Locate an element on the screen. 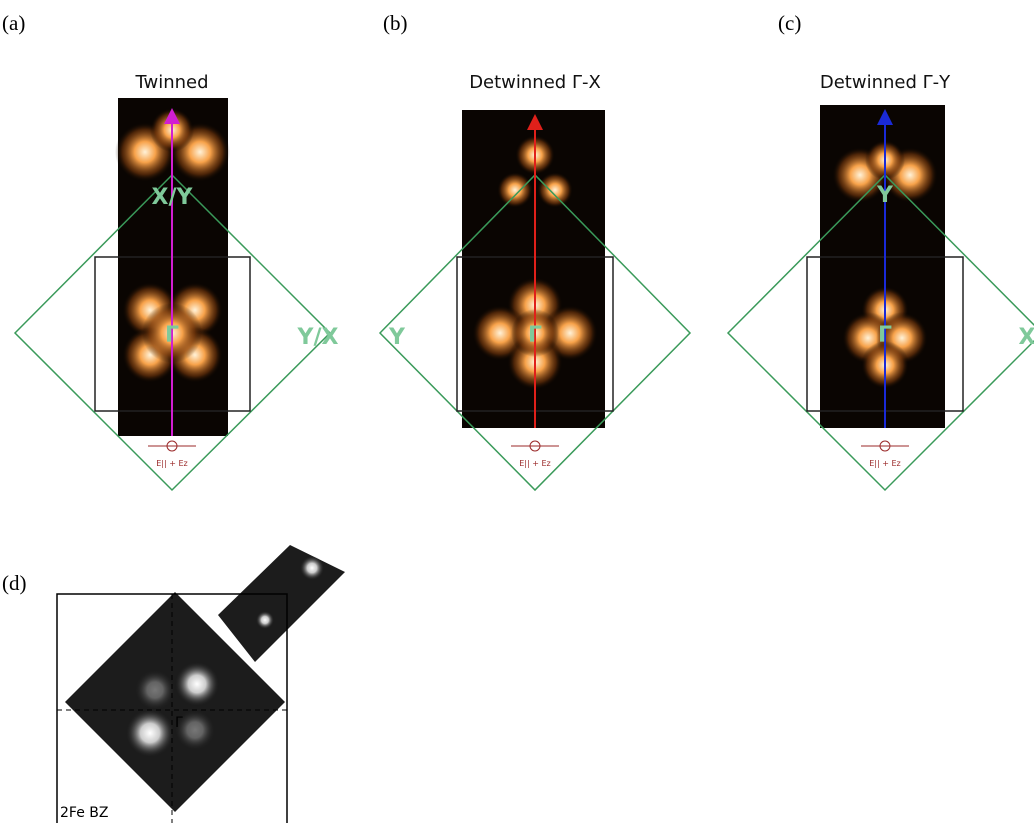  panel-label: (c) is located at coordinates (789, 23).